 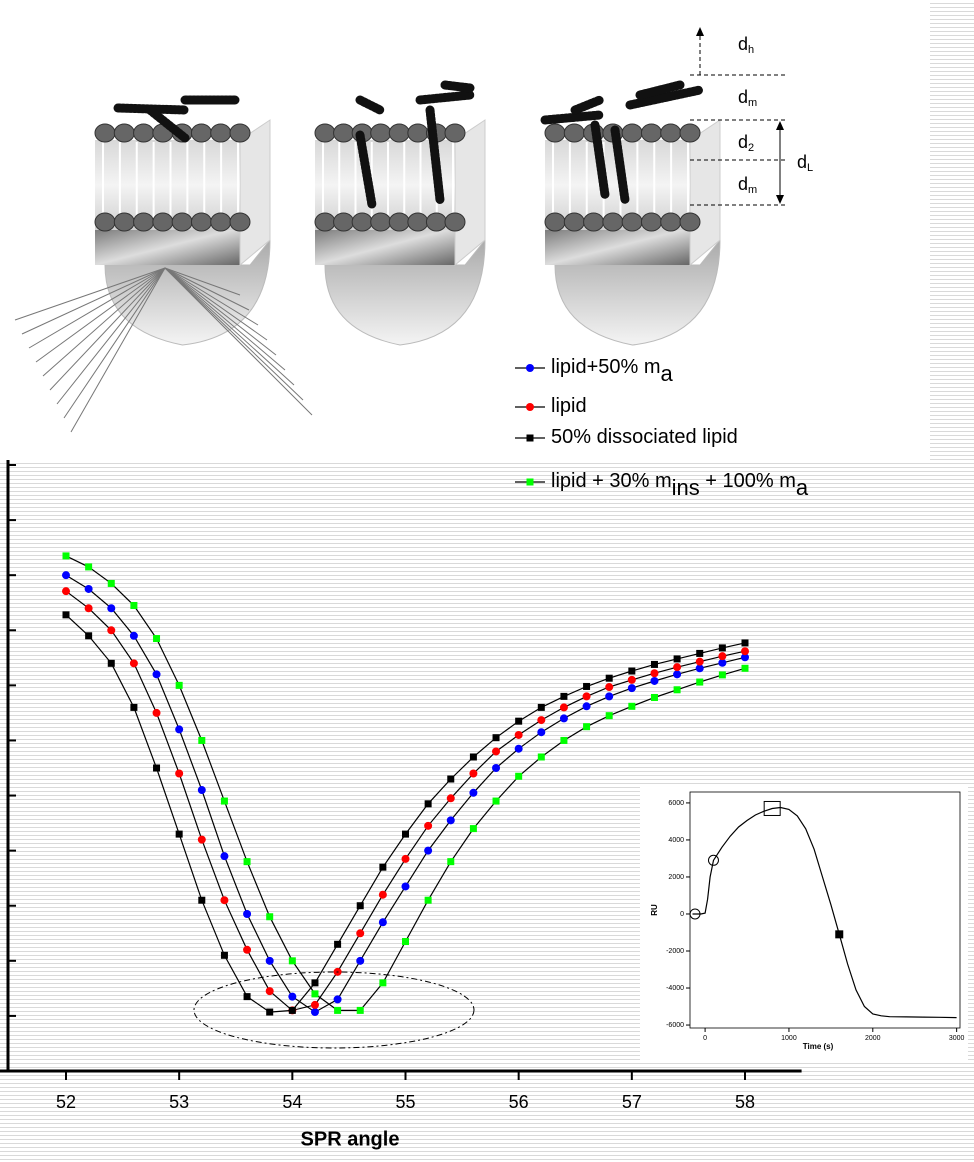 What do you see at coordinates (405, 1102) in the screenshot?
I see `x-tick-label: 55` at bounding box center [405, 1102].